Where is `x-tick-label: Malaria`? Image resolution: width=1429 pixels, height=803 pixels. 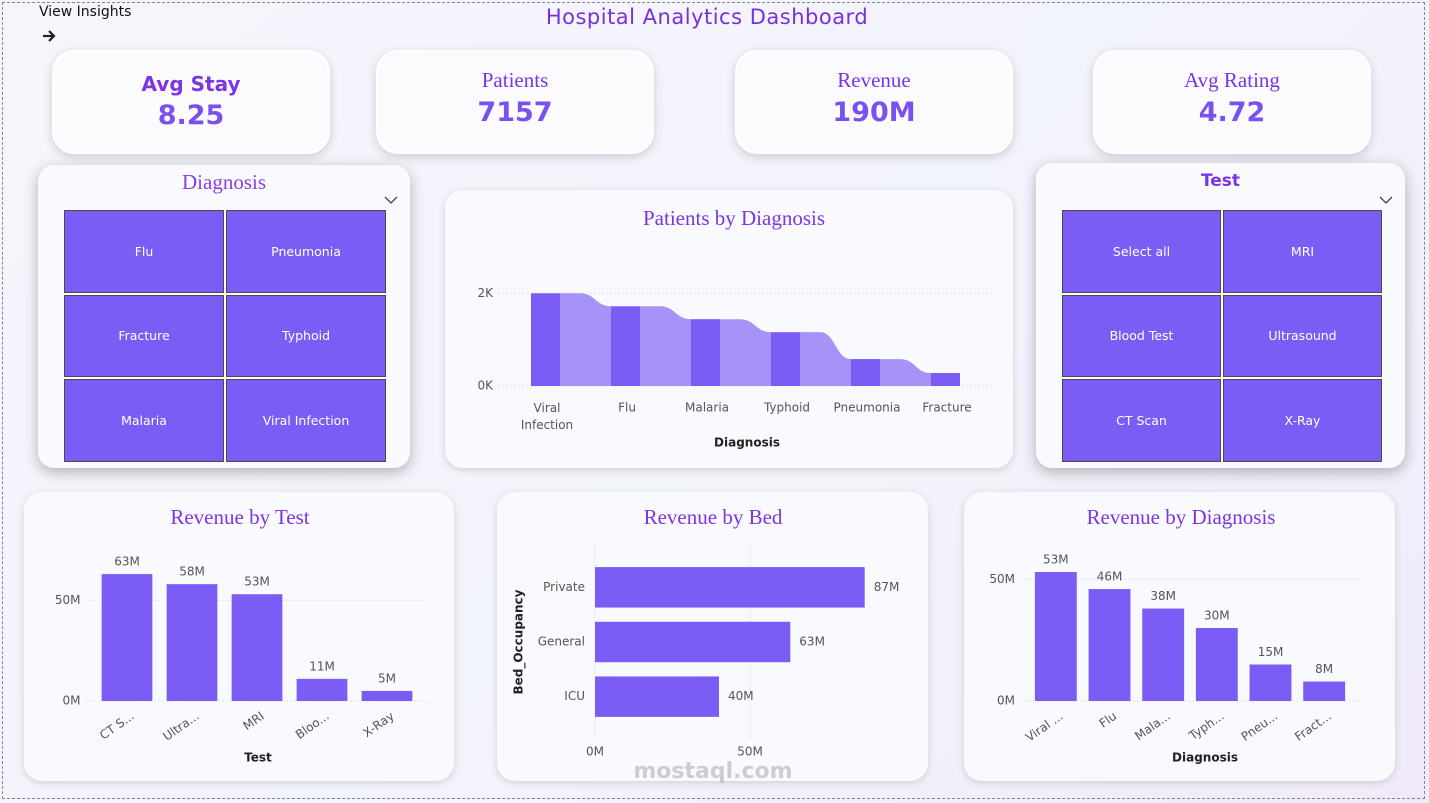
x-tick-label: Malaria is located at coordinates (707, 408).